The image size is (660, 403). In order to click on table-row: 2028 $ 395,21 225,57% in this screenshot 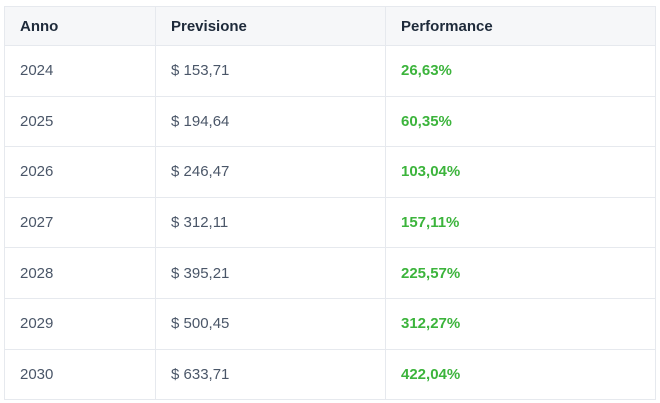, I will do `click(330, 273)`.